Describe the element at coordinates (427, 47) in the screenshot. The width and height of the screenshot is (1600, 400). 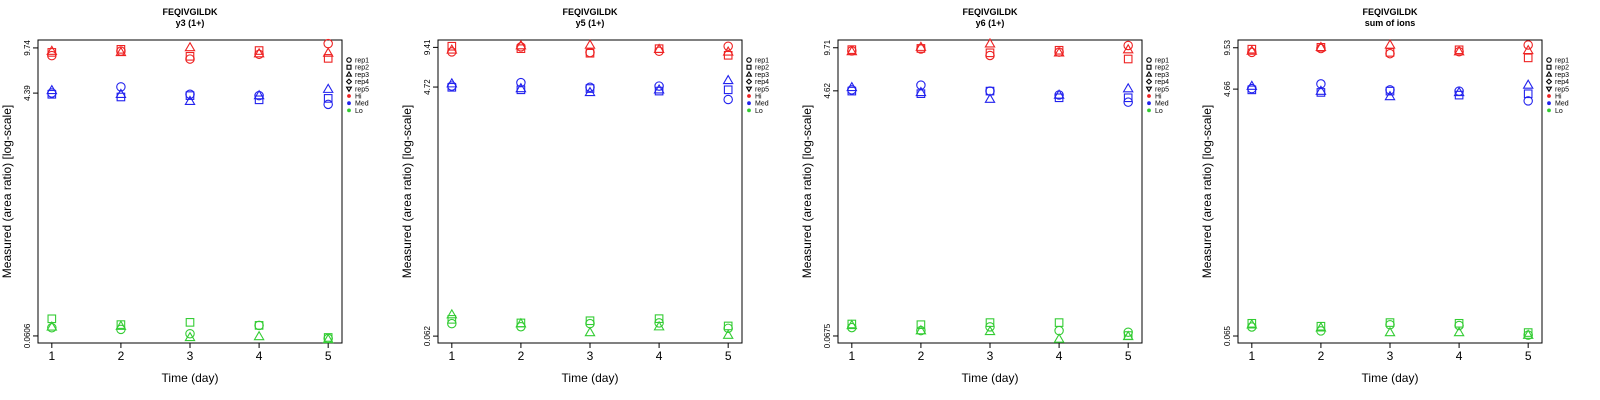
I see `y-tick-label: 9.41` at that location.